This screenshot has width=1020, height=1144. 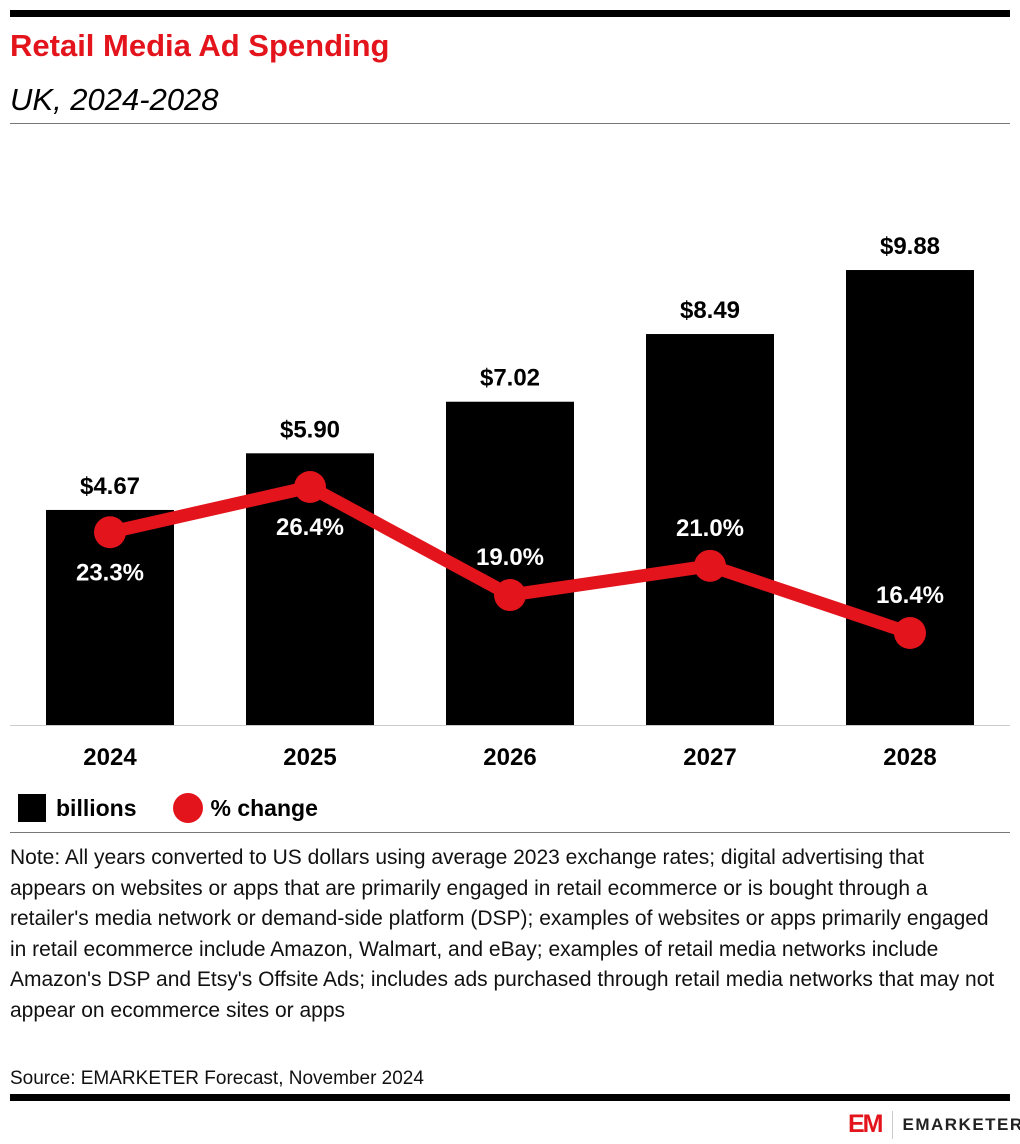 What do you see at coordinates (510, 557) in the screenshot?
I see `change-value-label: 19.0%` at bounding box center [510, 557].